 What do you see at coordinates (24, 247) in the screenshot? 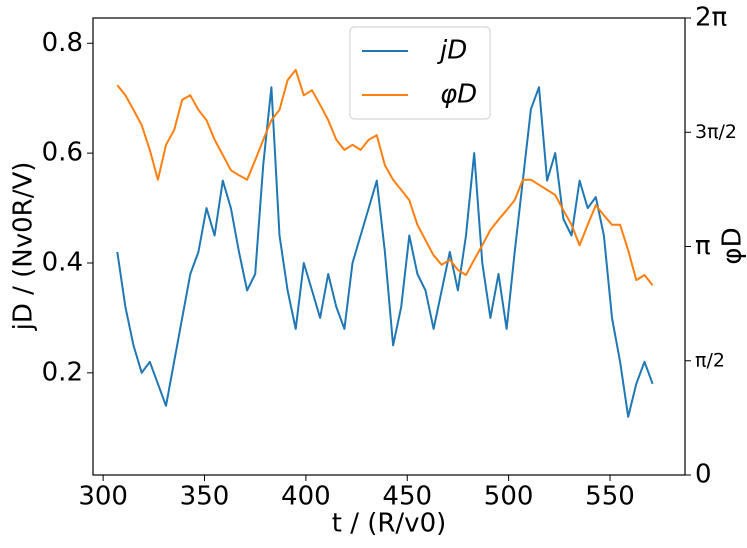
I see `y-axis-label: jD / (Nv0R/V)` at bounding box center [24, 247].